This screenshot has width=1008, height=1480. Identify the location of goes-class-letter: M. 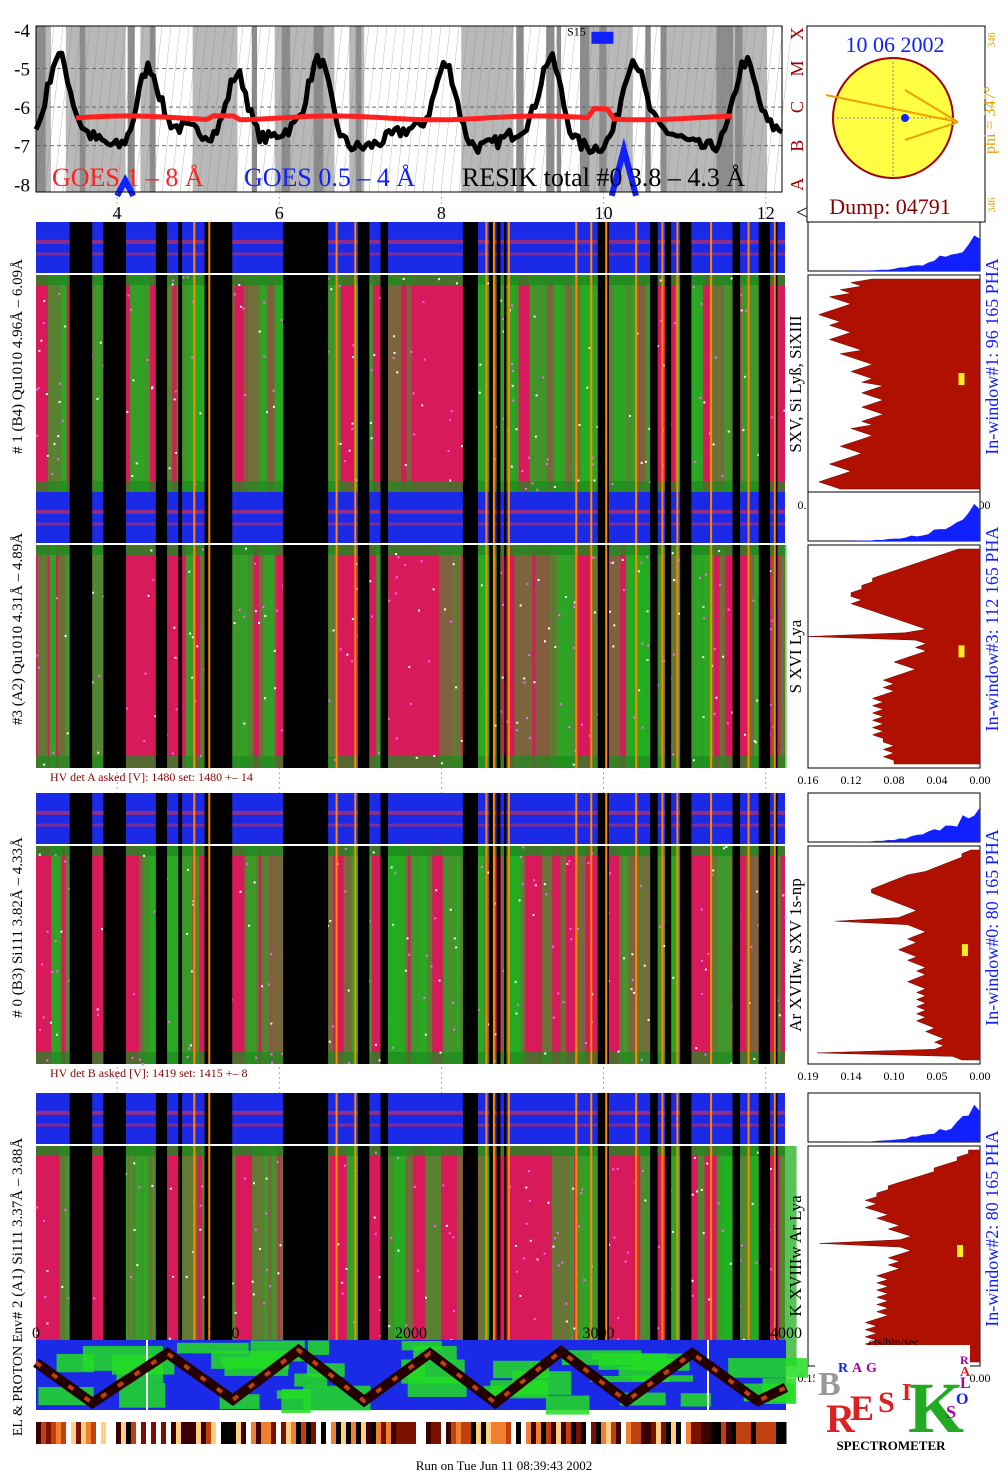
(797, 68).